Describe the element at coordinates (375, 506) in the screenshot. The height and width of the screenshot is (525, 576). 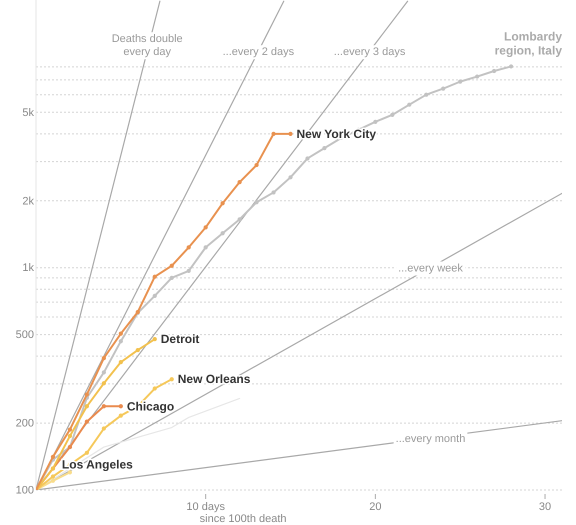
I see `x-tick-label: 20` at that location.